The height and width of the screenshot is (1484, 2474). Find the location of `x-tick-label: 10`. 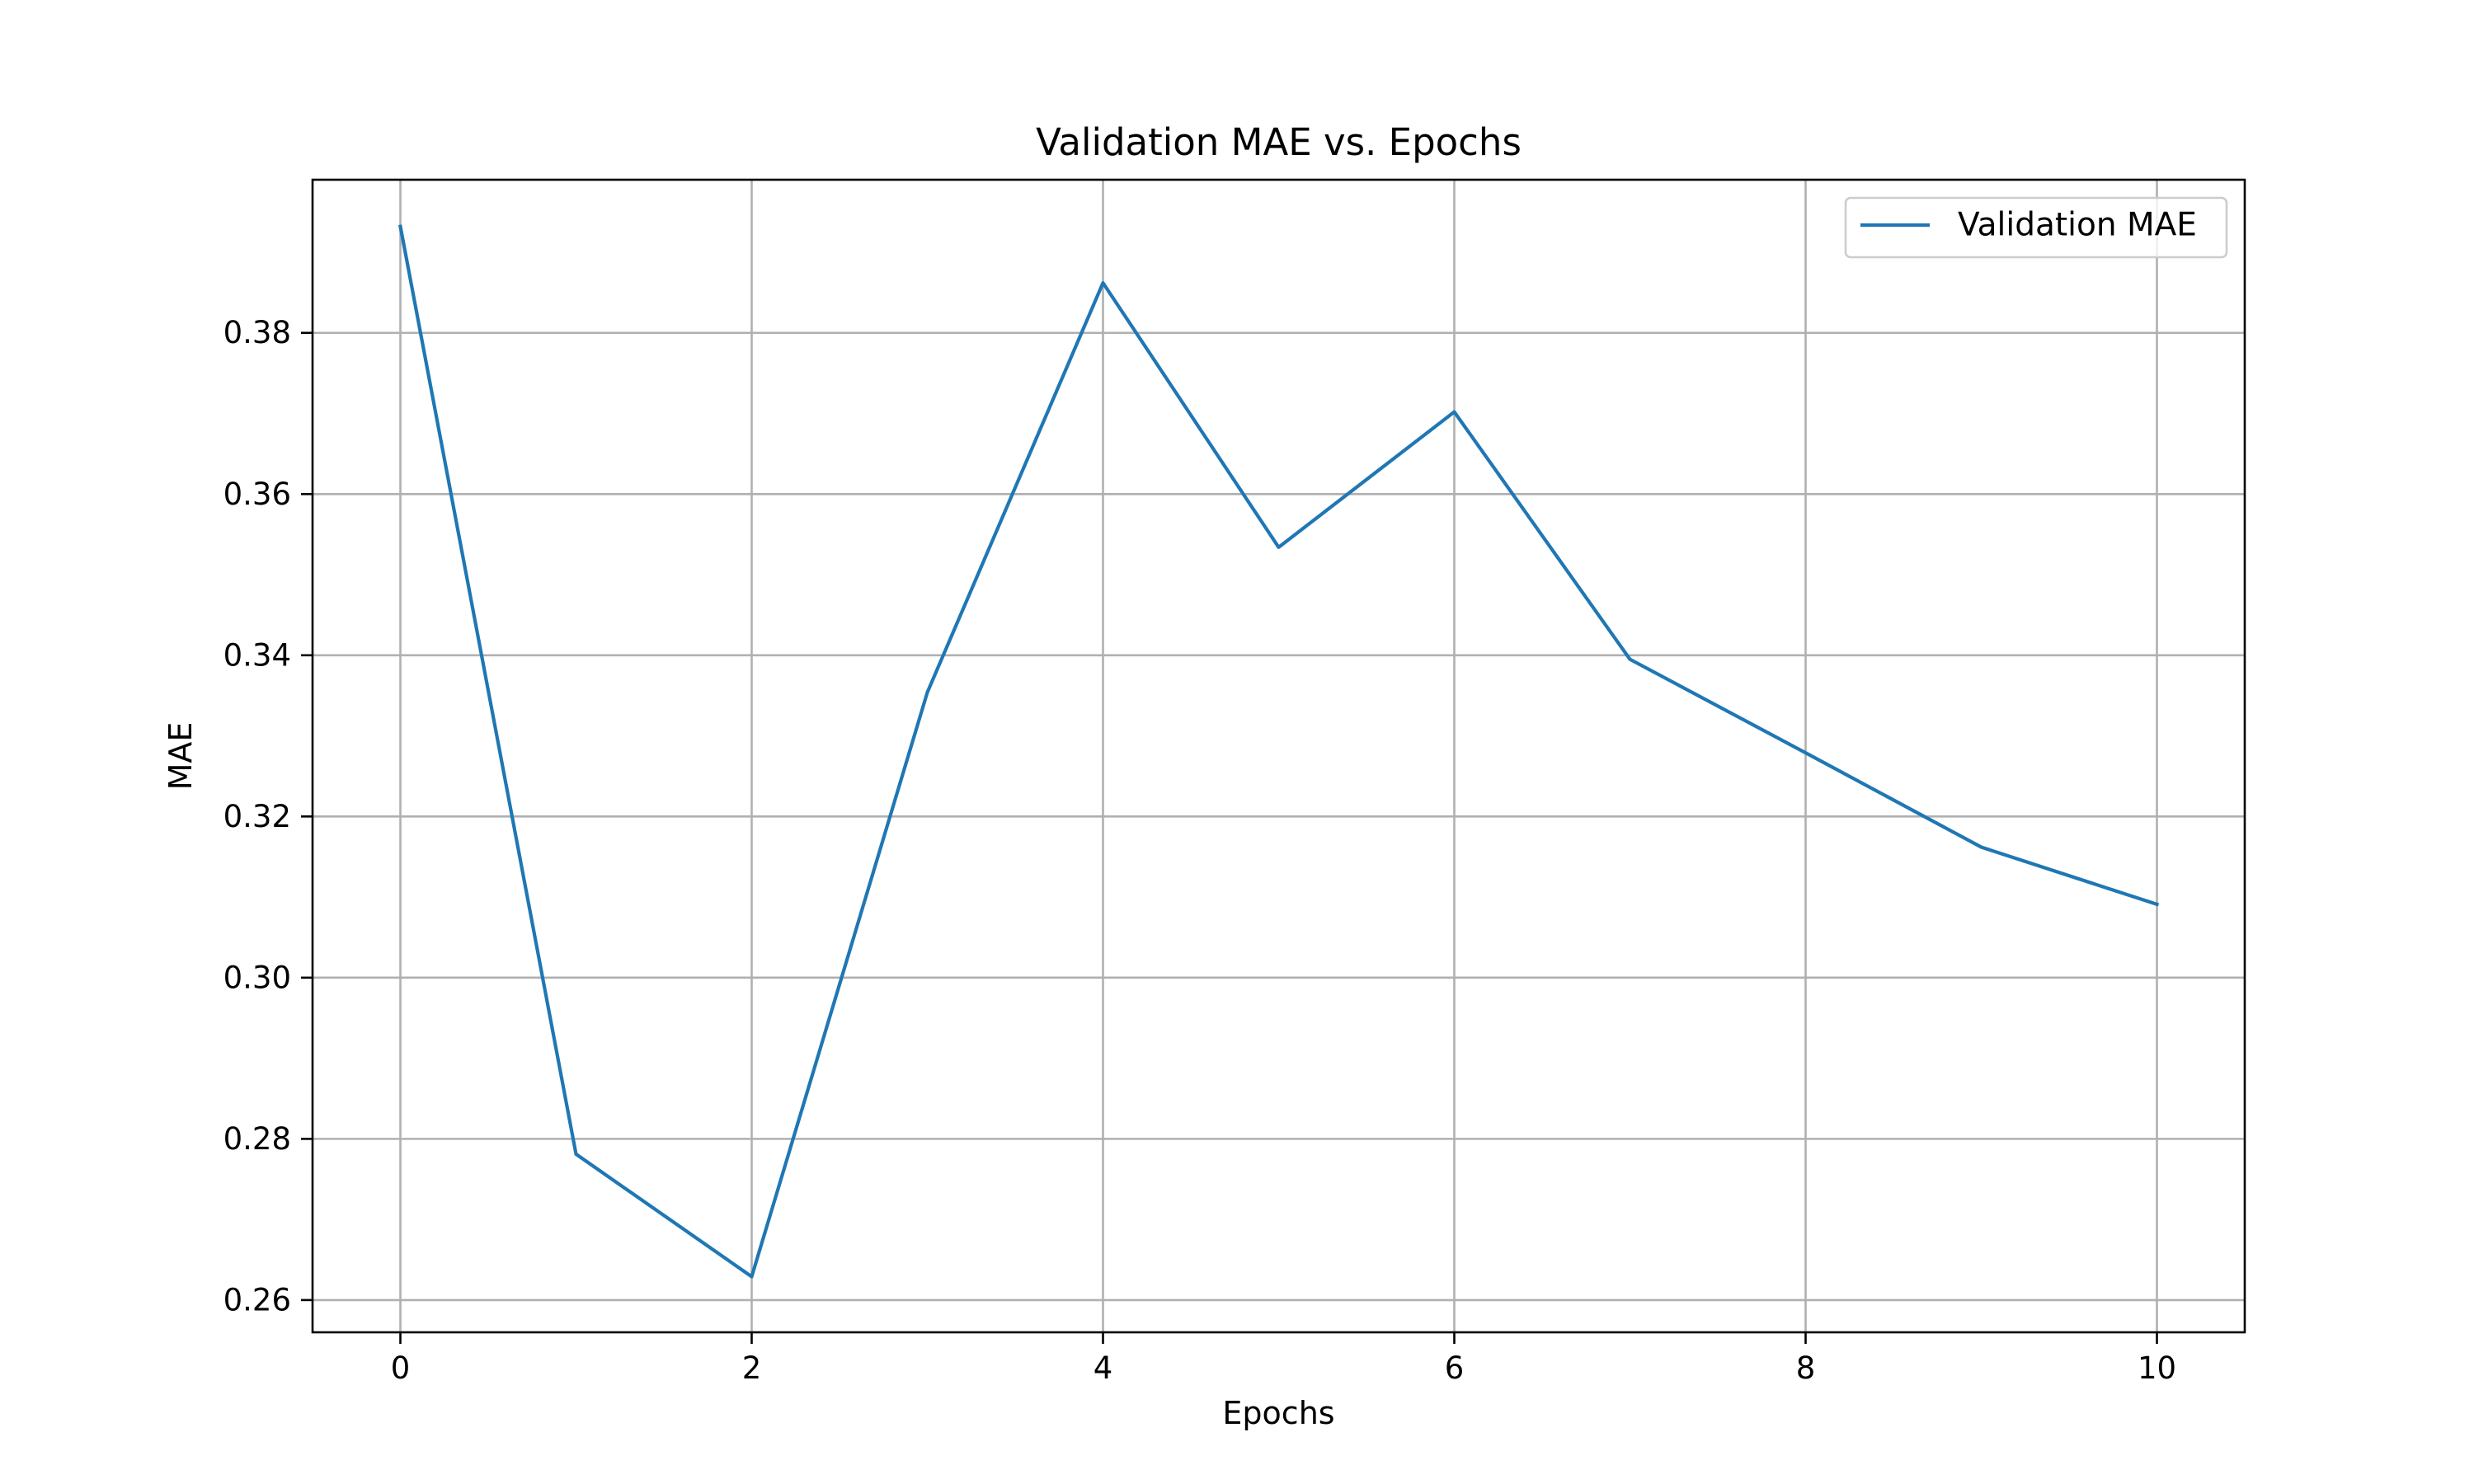

x-tick-label: 10 is located at coordinates (2157, 1368).